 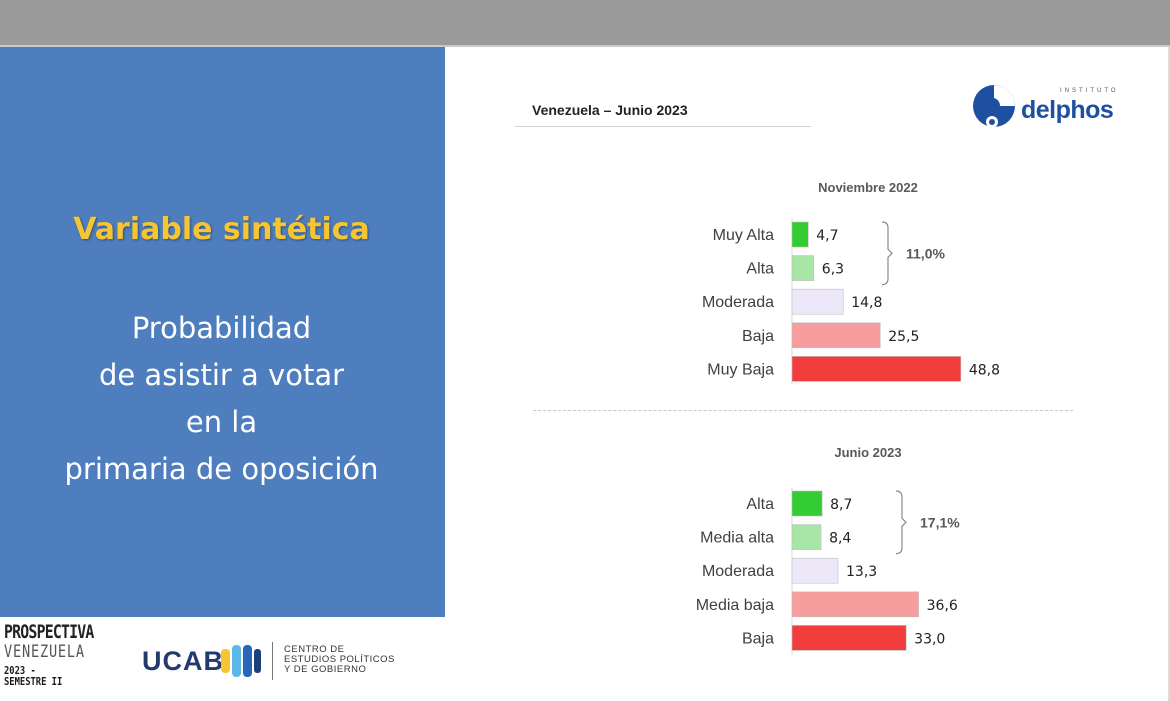 What do you see at coordinates (33, 676) in the screenshot?
I see `prospectiva-logo-line3: 2023 - SEMESTRE II` at bounding box center [33, 676].